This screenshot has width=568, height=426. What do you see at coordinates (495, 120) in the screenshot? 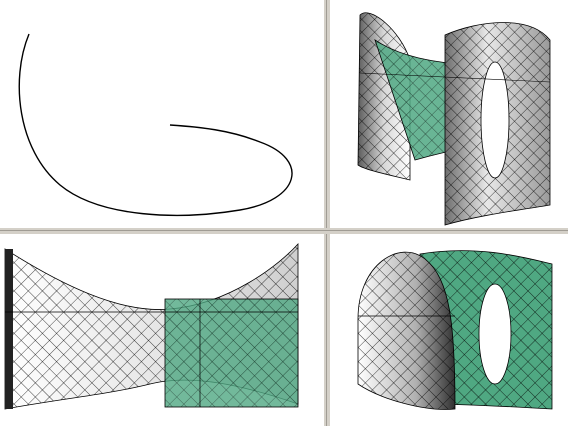
I see `surface-hole` at bounding box center [495, 120].